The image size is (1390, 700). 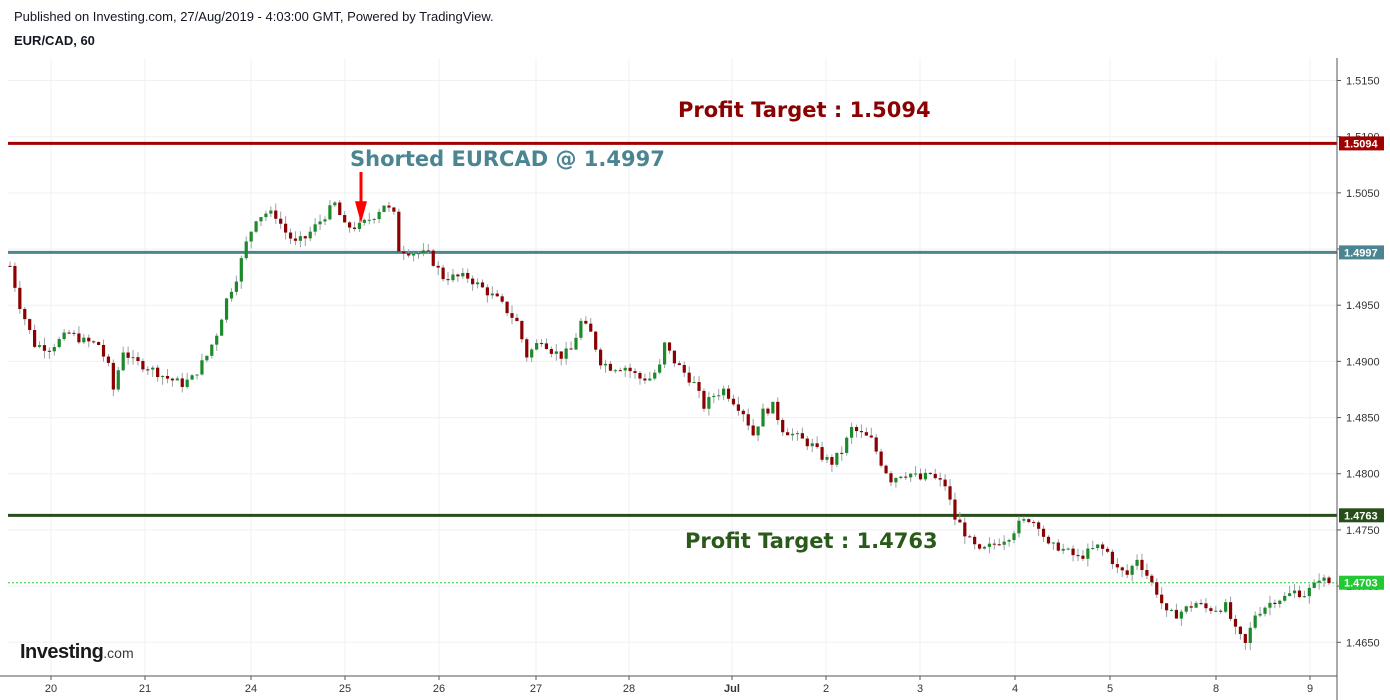 I want to click on price-tag-label: 1.4763, so click(x=1361, y=516).